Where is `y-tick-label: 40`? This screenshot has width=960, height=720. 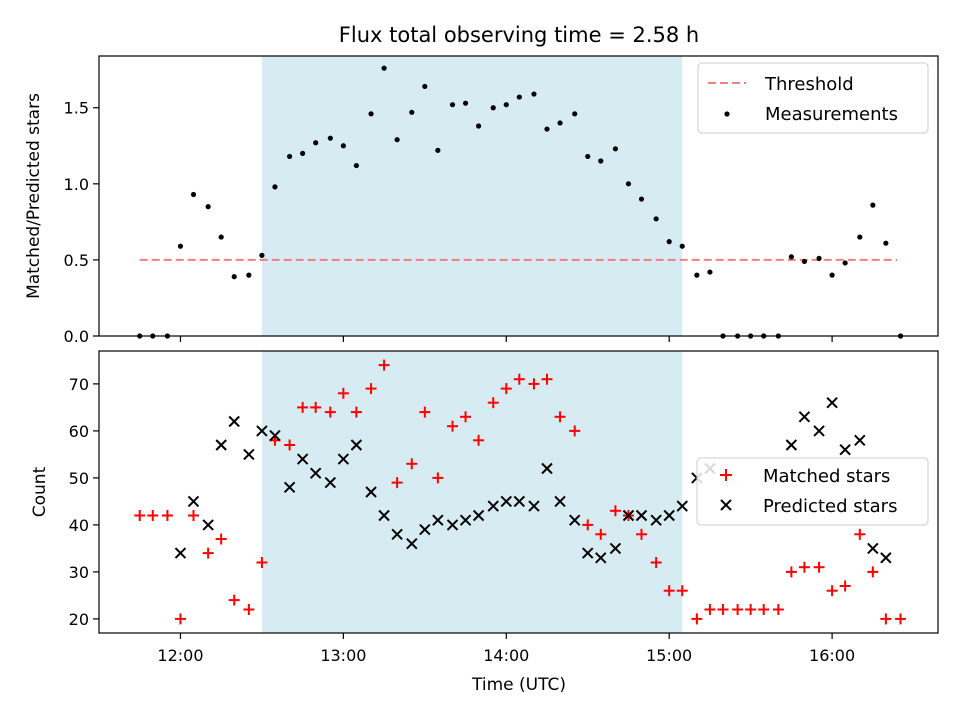 y-tick-label: 40 is located at coordinates (79, 525).